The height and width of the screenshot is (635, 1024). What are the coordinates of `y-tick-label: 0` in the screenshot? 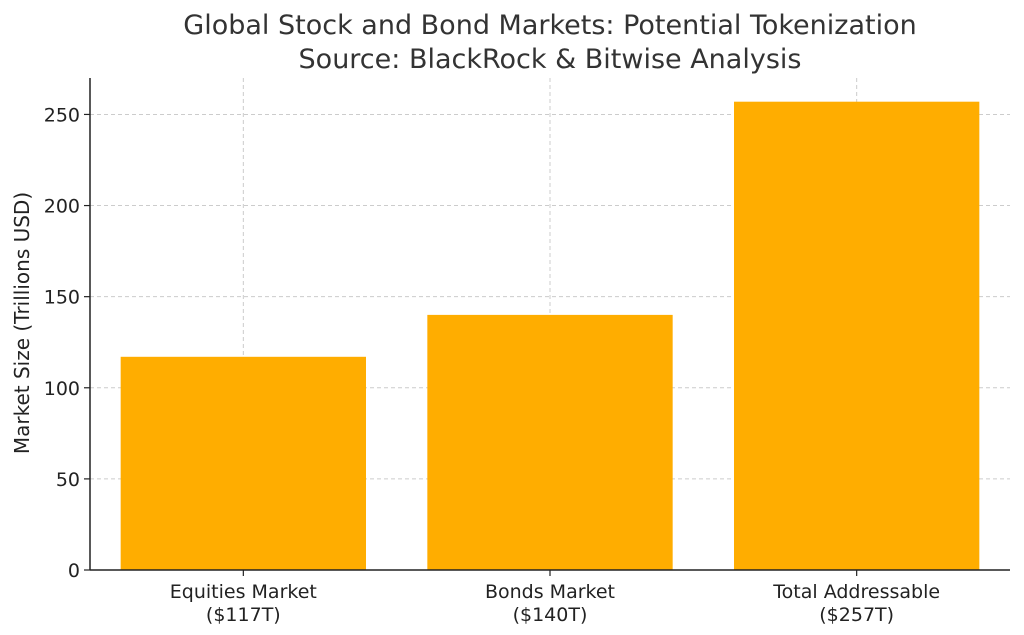 It's located at (74, 571).